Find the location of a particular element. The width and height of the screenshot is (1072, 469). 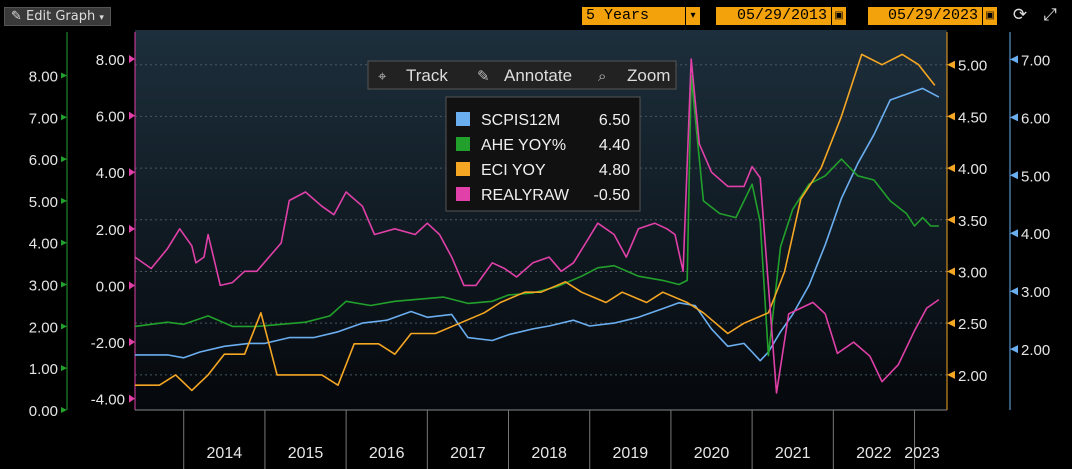

legend-series-name: SCPIS12M is located at coordinates (520, 120).